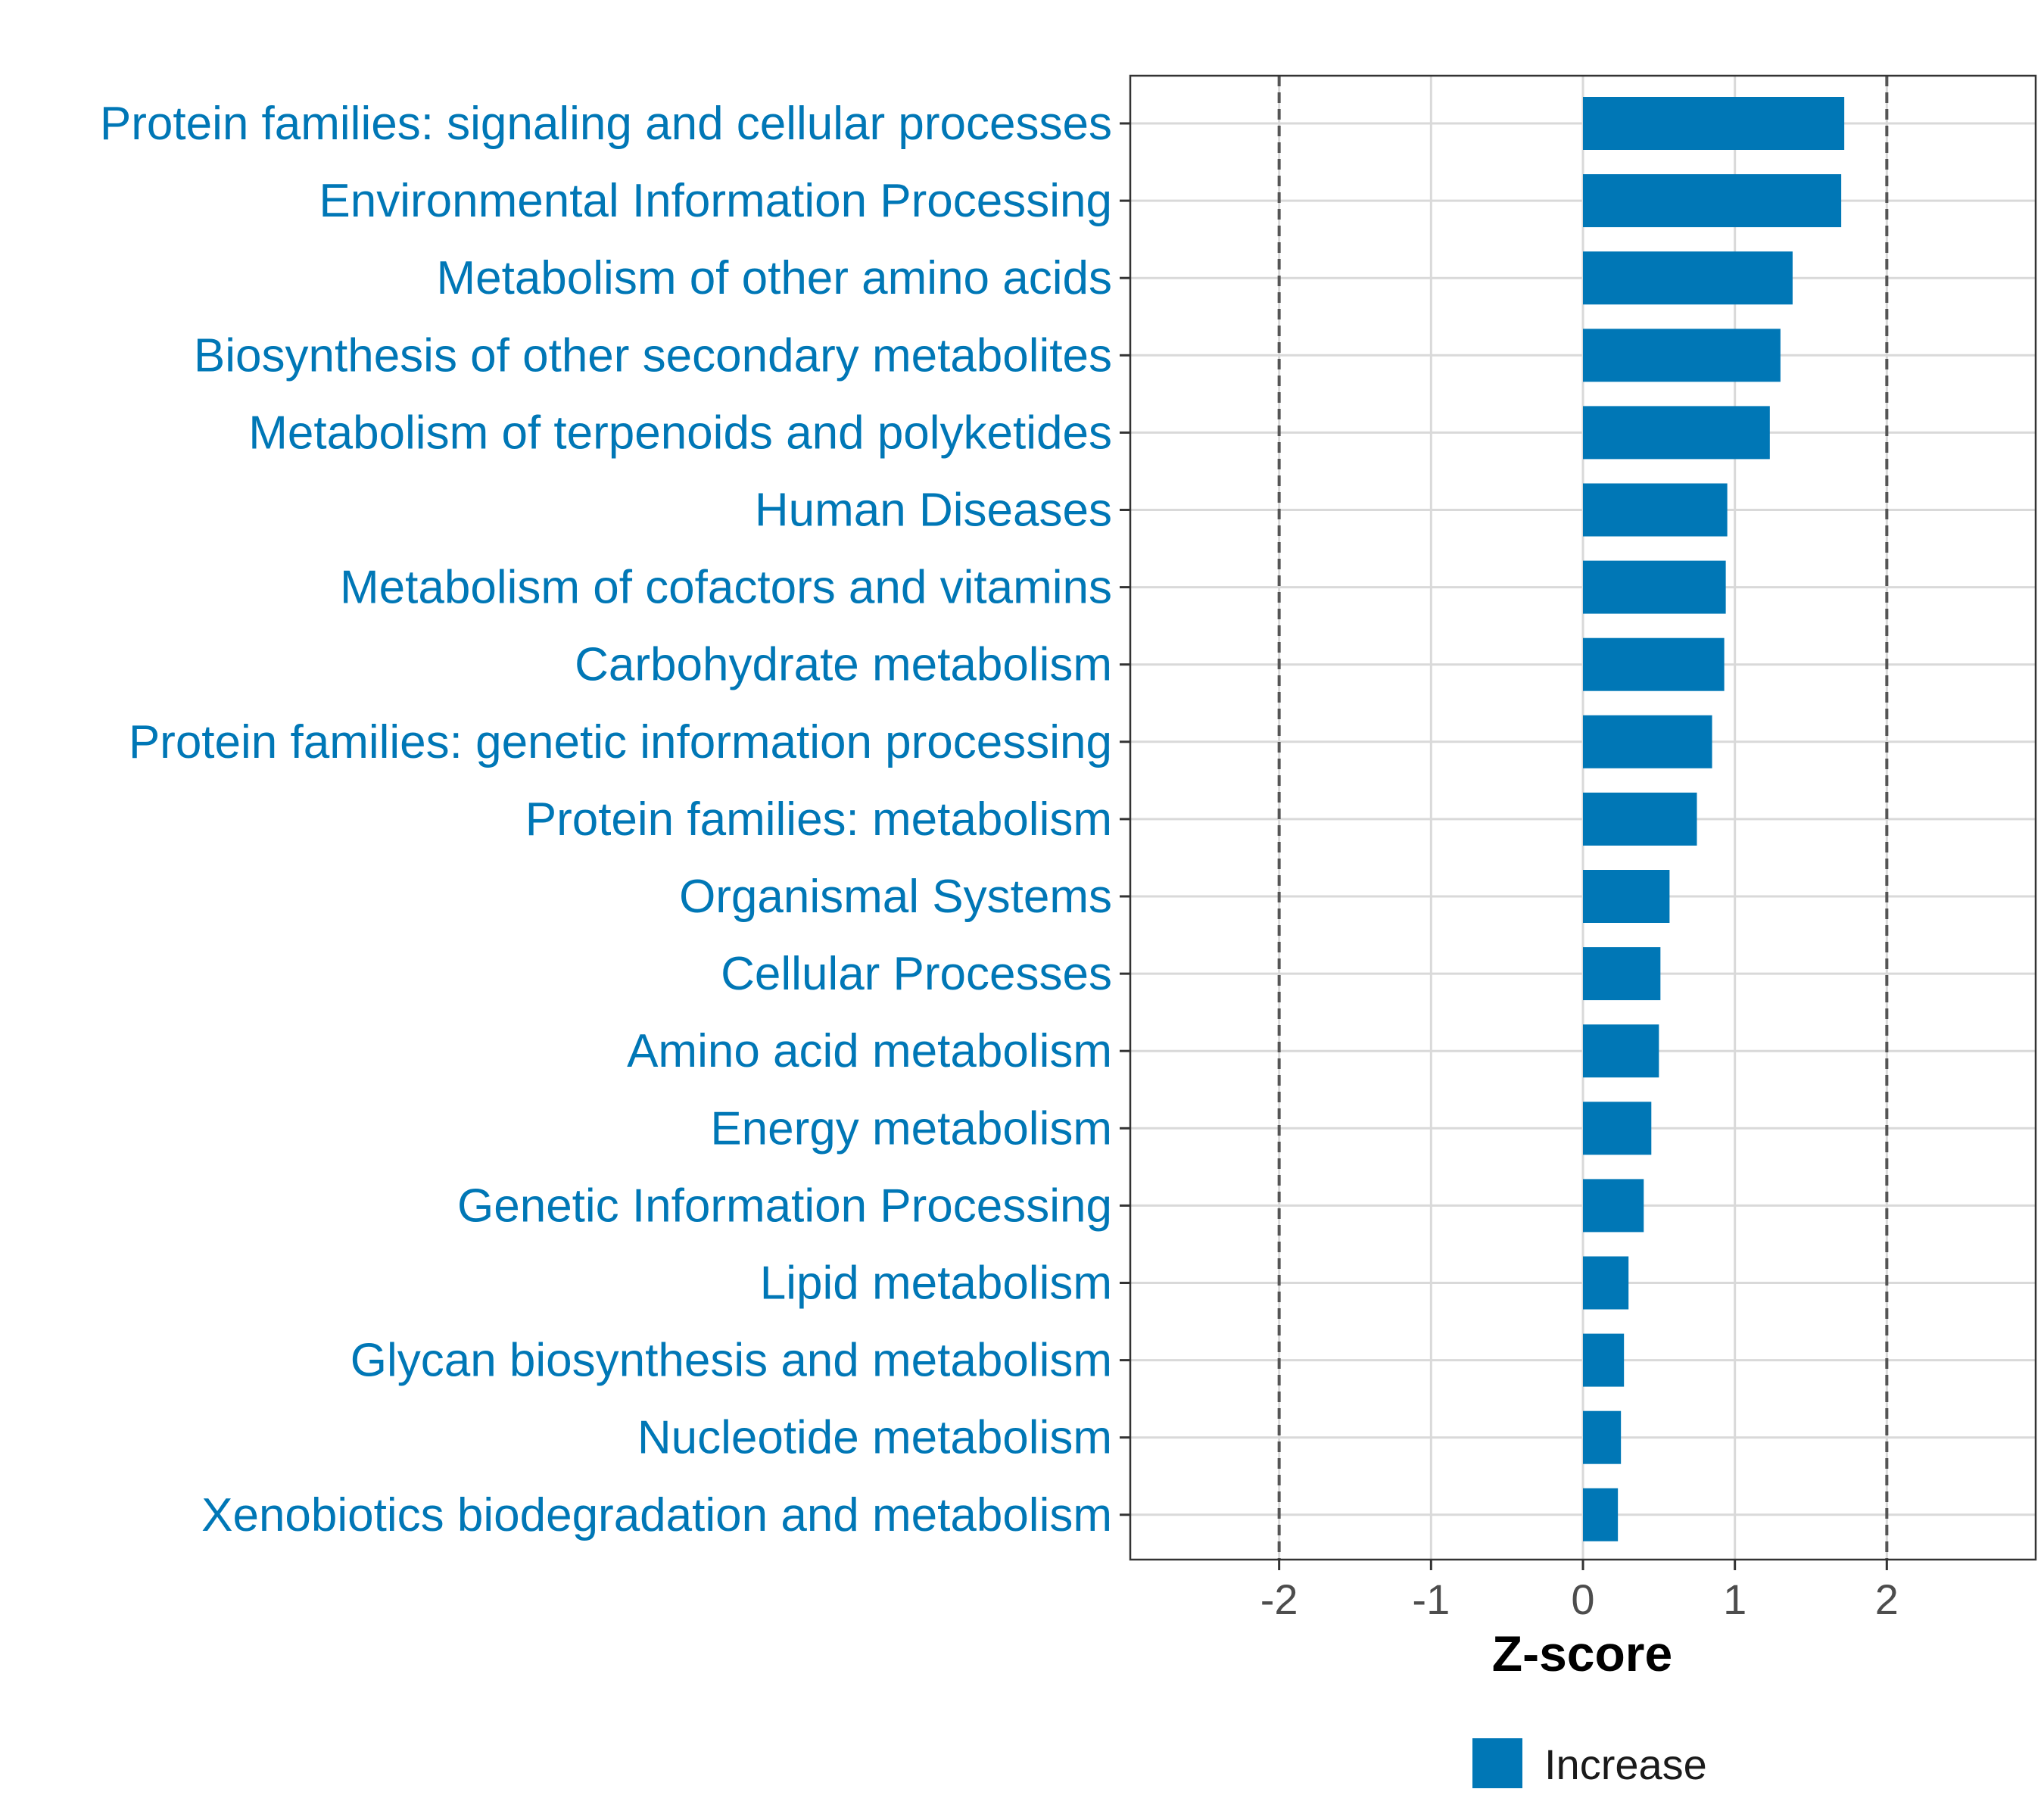  Describe the element at coordinates (844, 665) in the screenshot. I see `category-label: Carbohydrate metabolism` at that location.